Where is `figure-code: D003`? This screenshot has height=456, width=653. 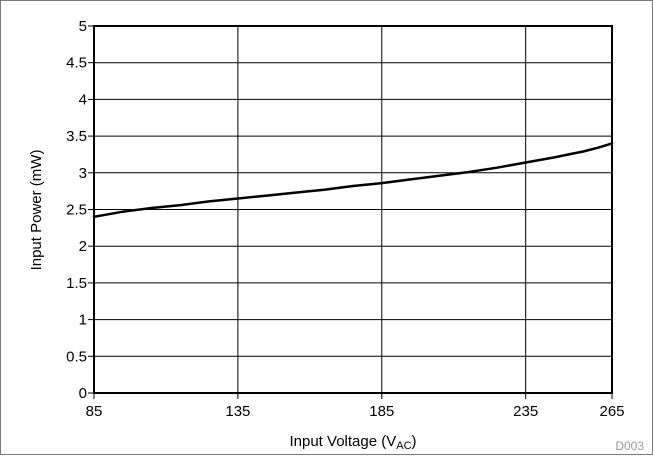 figure-code: D003 is located at coordinates (629, 446).